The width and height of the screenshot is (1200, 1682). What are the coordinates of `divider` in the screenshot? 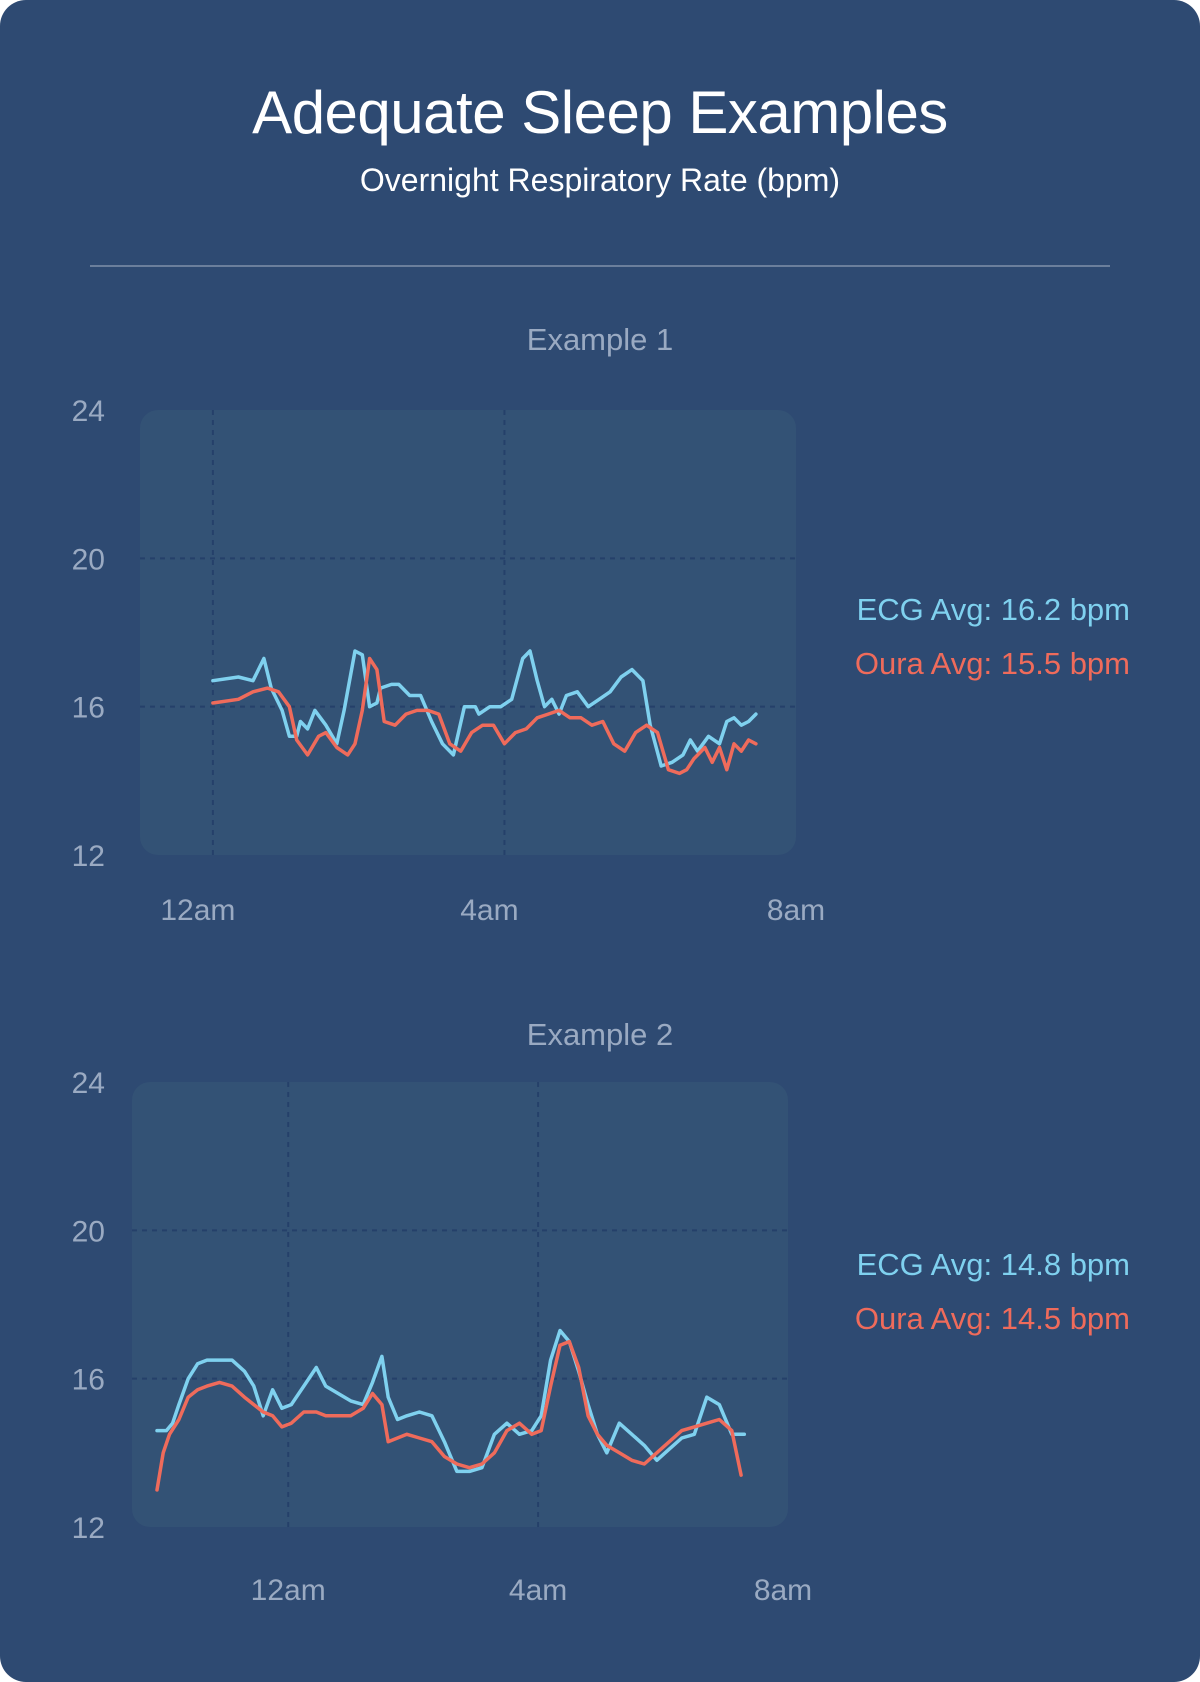 It's located at (600, 266).